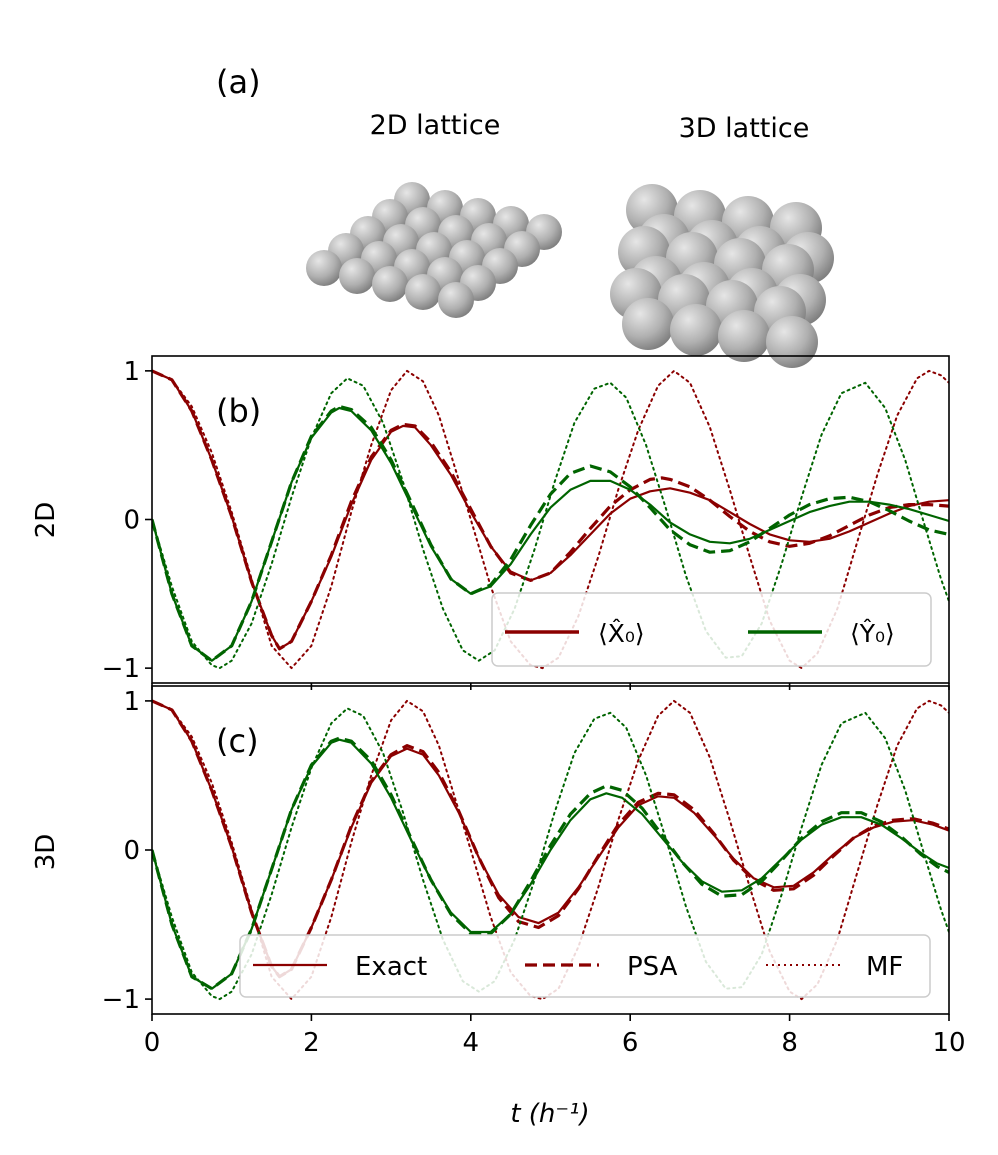 The image size is (998, 1155). I want to click on panel-c-yticks: 1 0 −1, so click(127, 851).